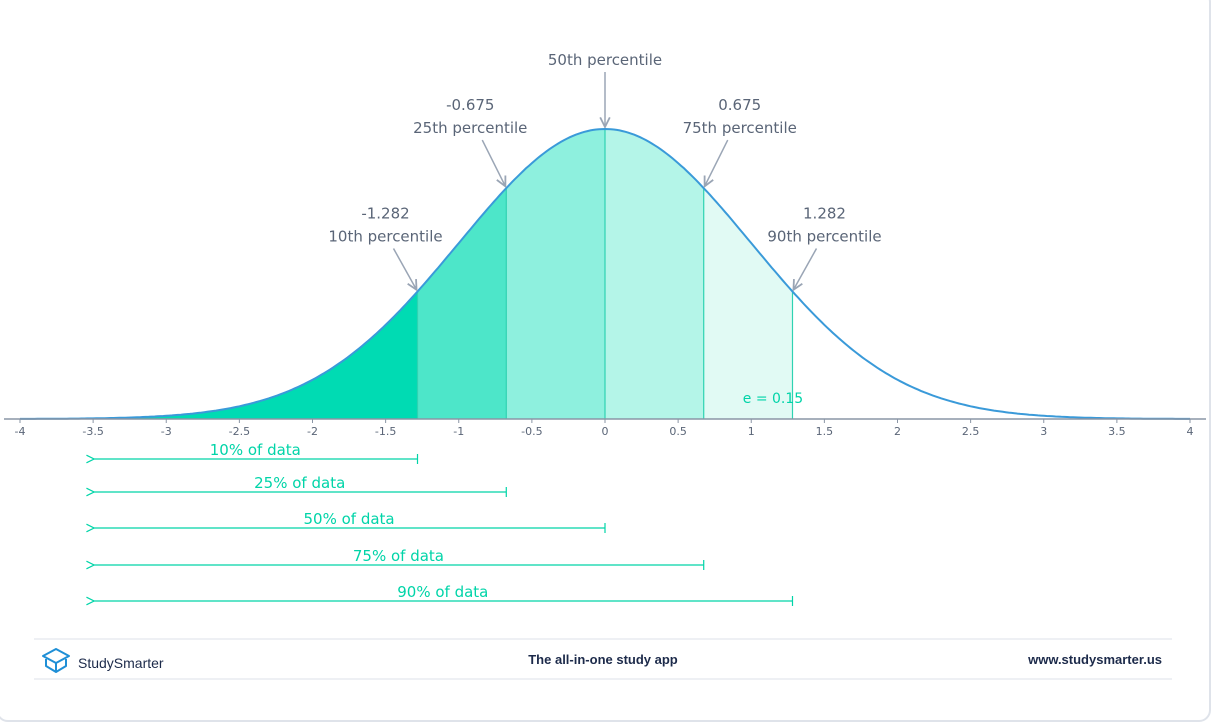 Image resolution: width=1222 pixels, height=728 pixels. I want to click on inline-label: e = 0.15, so click(773, 399).